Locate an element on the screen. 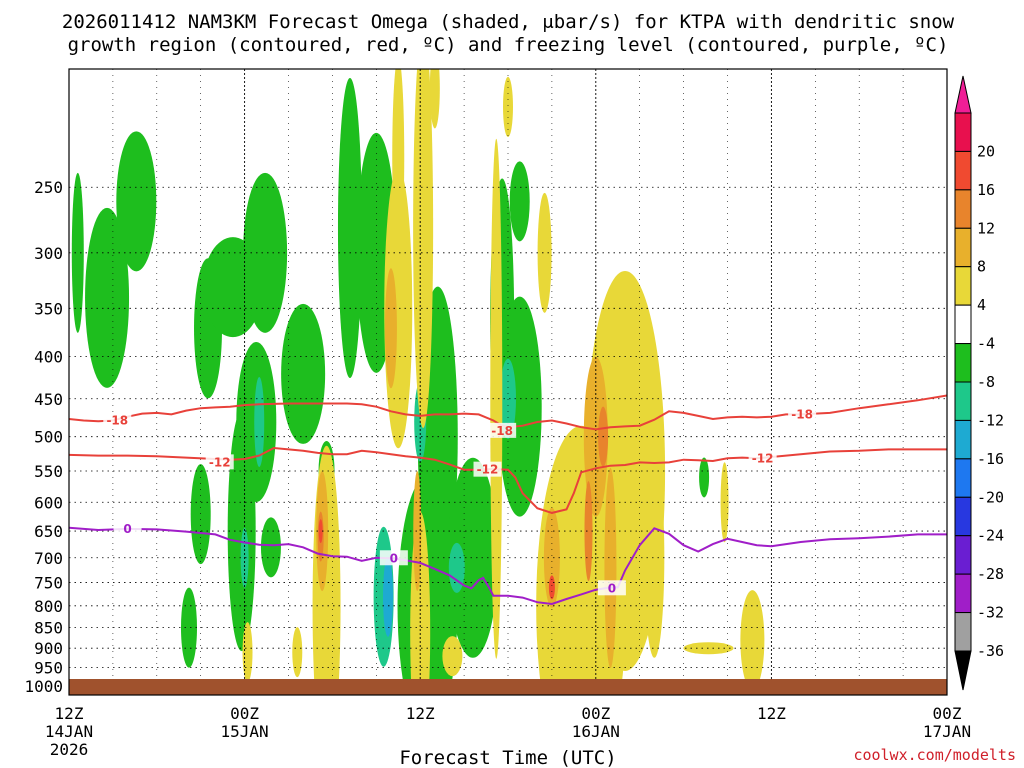 The image size is (1024, 768). minus-18-isotherm-label-1: -18 is located at coordinates (502, 431).